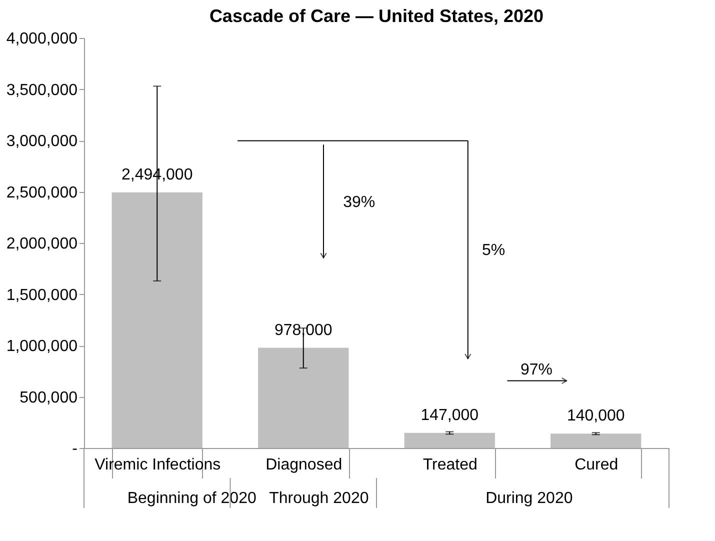 Image resolution: width=715 pixels, height=541 pixels. What do you see at coordinates (42, 193) in the screenshot?
I see `y-tick-label: 2,500,000` at bounding box center [42, 193].